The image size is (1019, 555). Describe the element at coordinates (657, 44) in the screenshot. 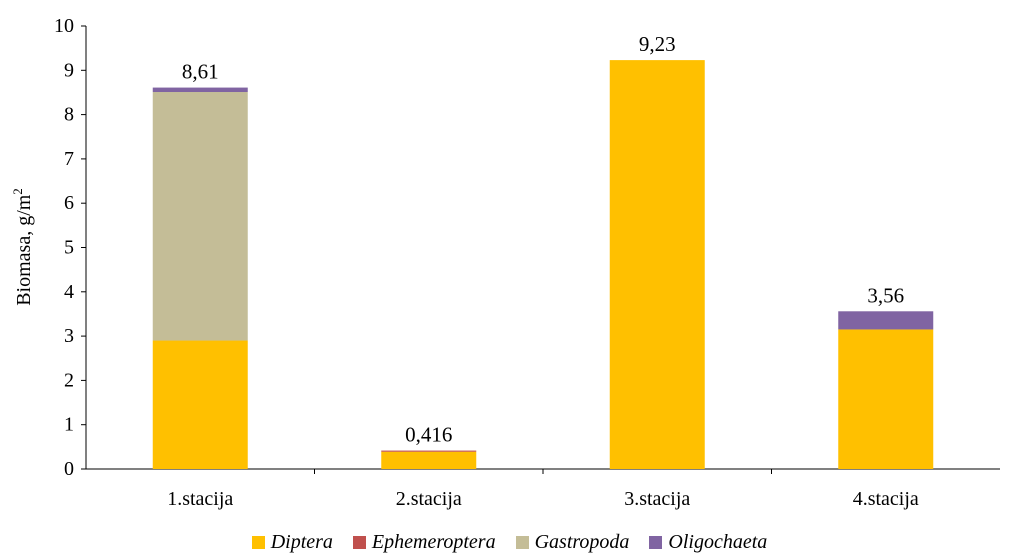

I see `data-label-total: 9,23` at that location.